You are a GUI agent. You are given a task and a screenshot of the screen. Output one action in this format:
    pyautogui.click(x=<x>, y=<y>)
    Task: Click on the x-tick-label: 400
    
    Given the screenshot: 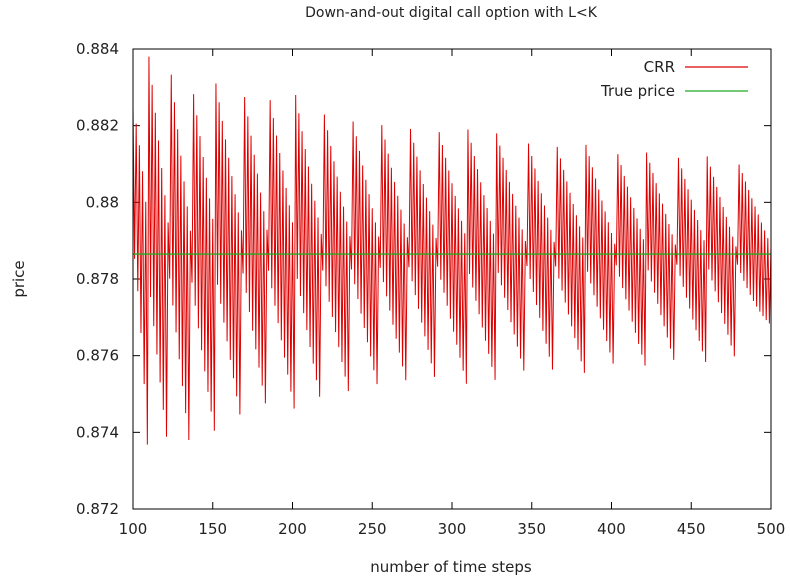 What is the action you would take?
    pyautogui.click(x=611, y=529)
    